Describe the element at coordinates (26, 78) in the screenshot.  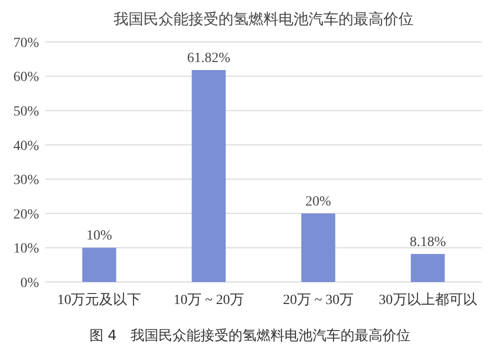
I see `y-tick-label: 60%` at that location.